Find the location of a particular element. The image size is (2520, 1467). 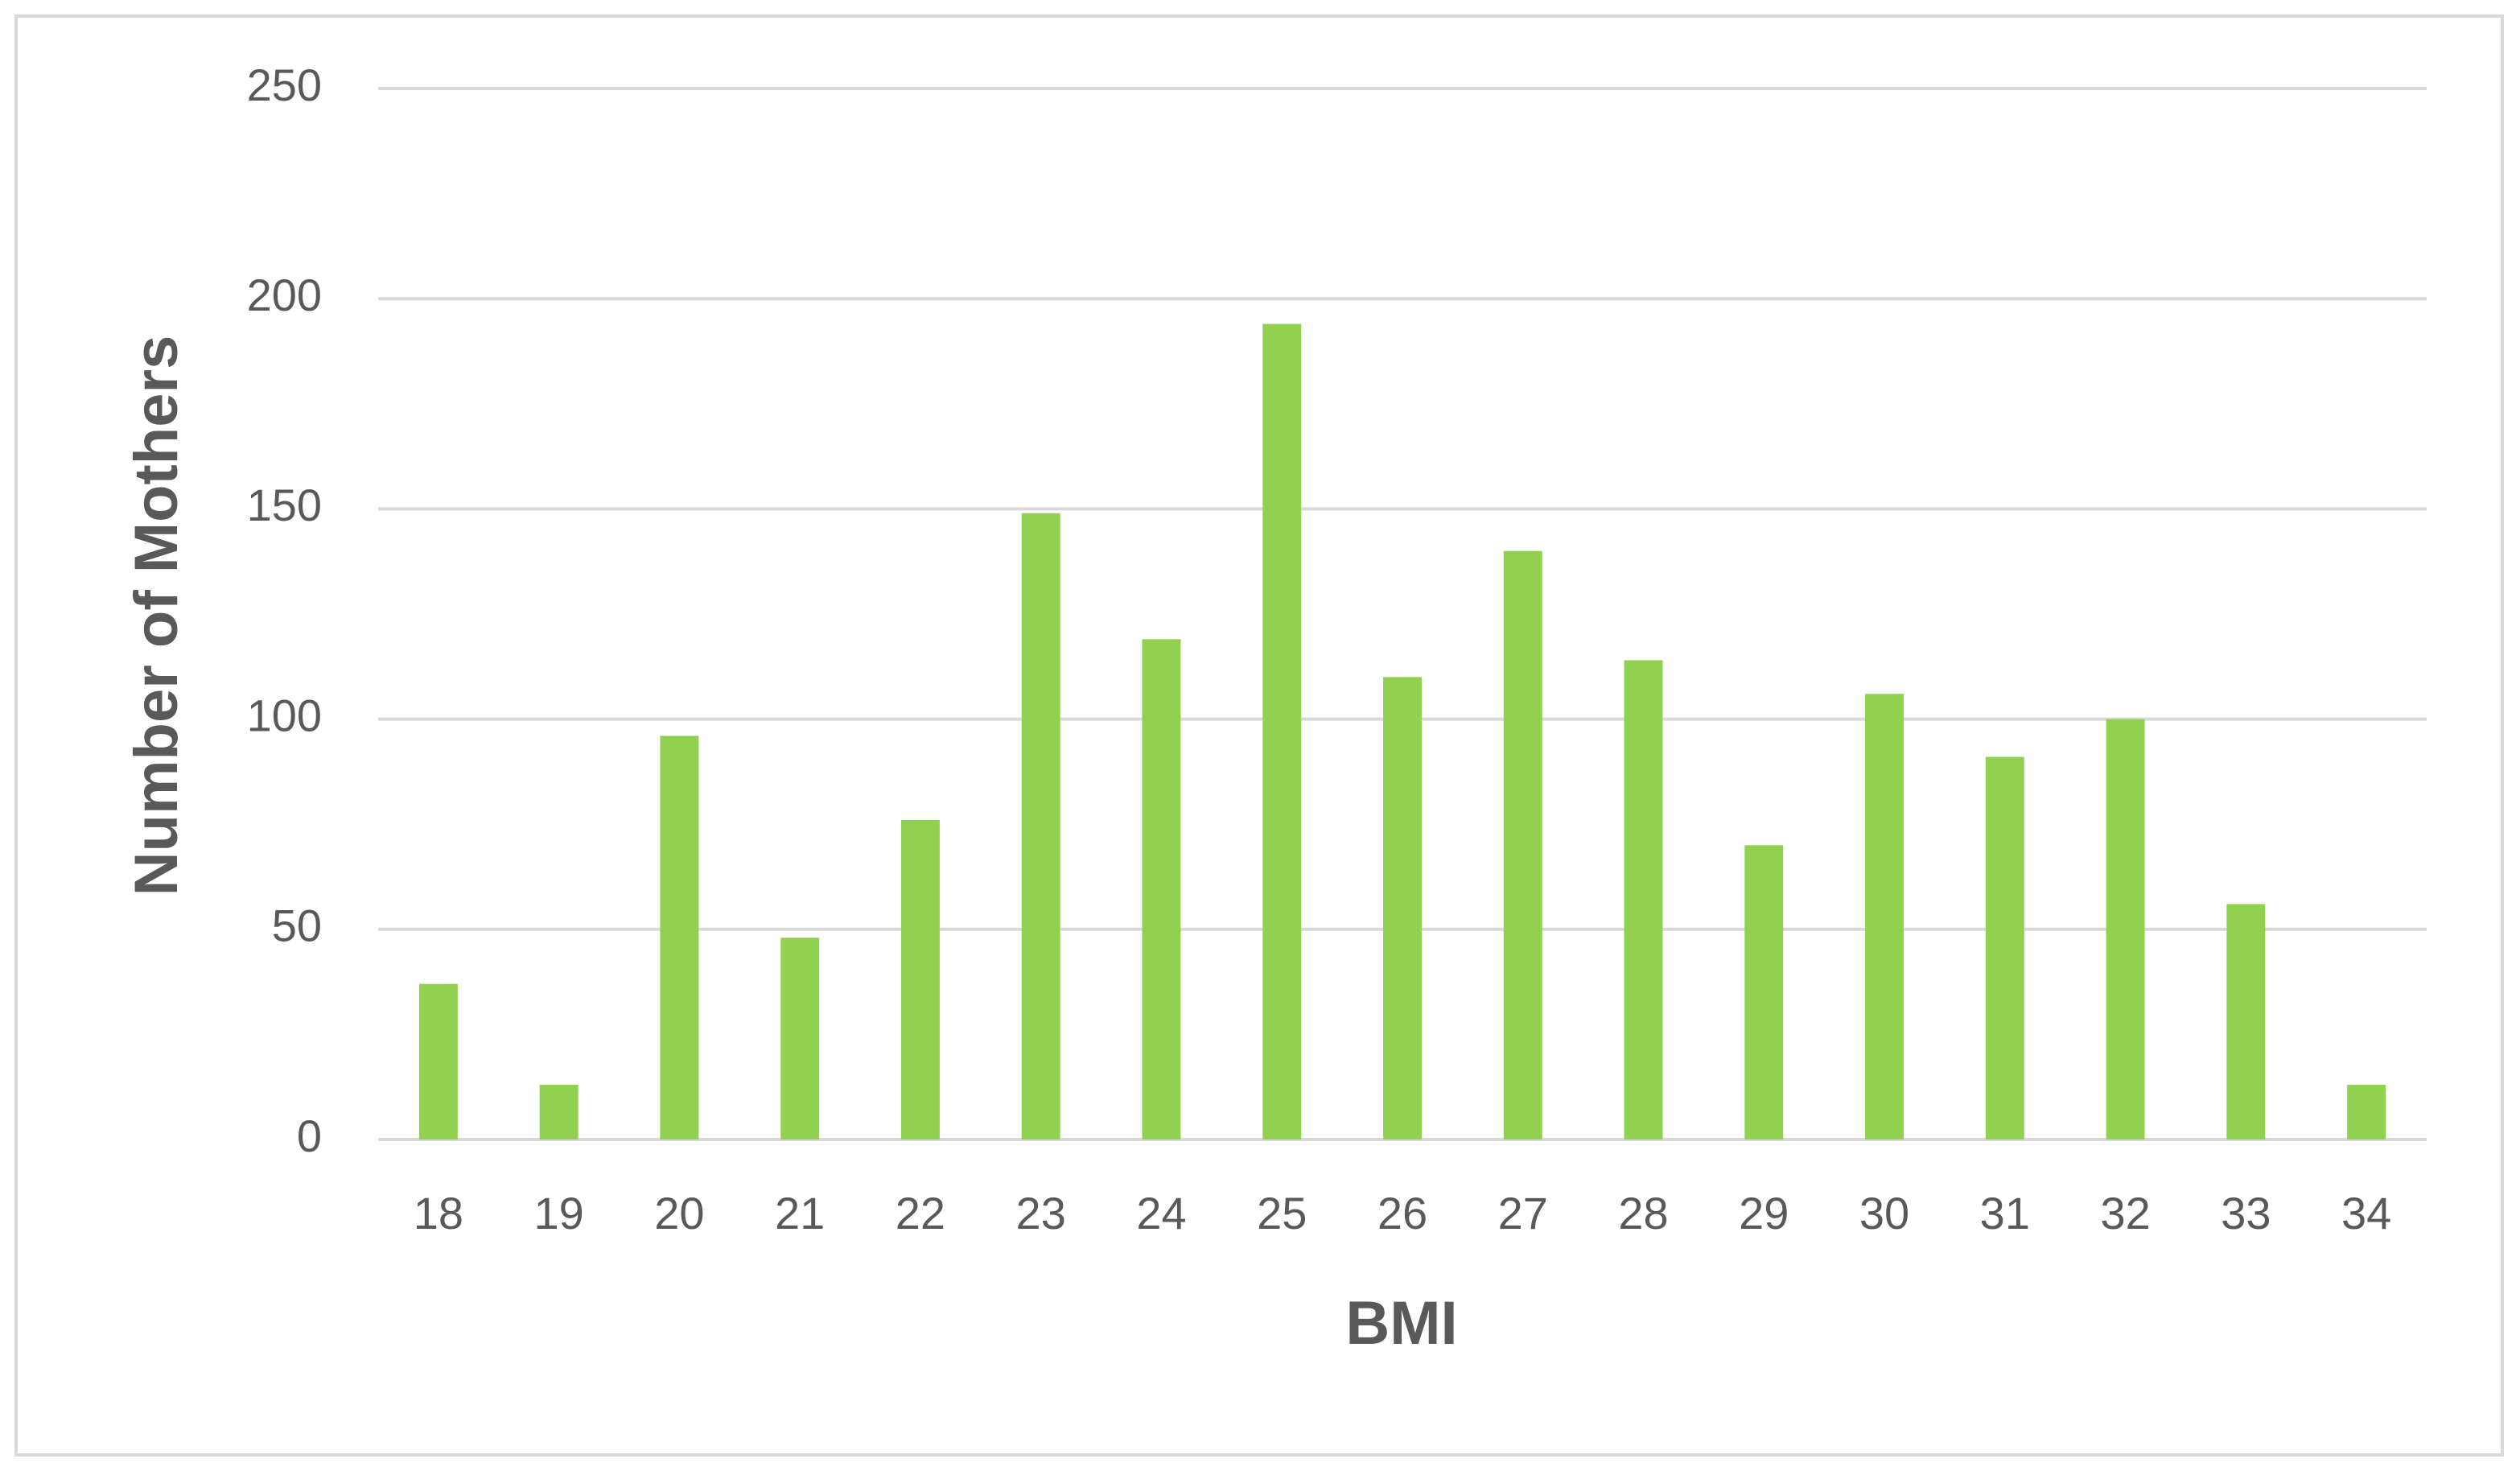

x-tick-label: 21 is located at coordinates (800, 1213).